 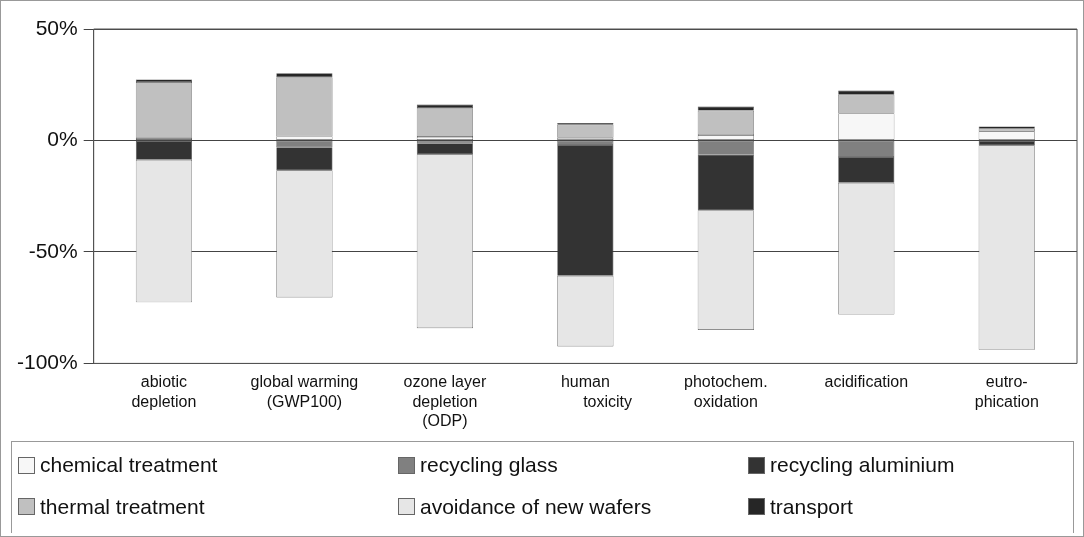 What do you see at coordinates (129, 465) in the screenshot?
I see `legend-label: chemical treatment` at bounding box center [129, 465].